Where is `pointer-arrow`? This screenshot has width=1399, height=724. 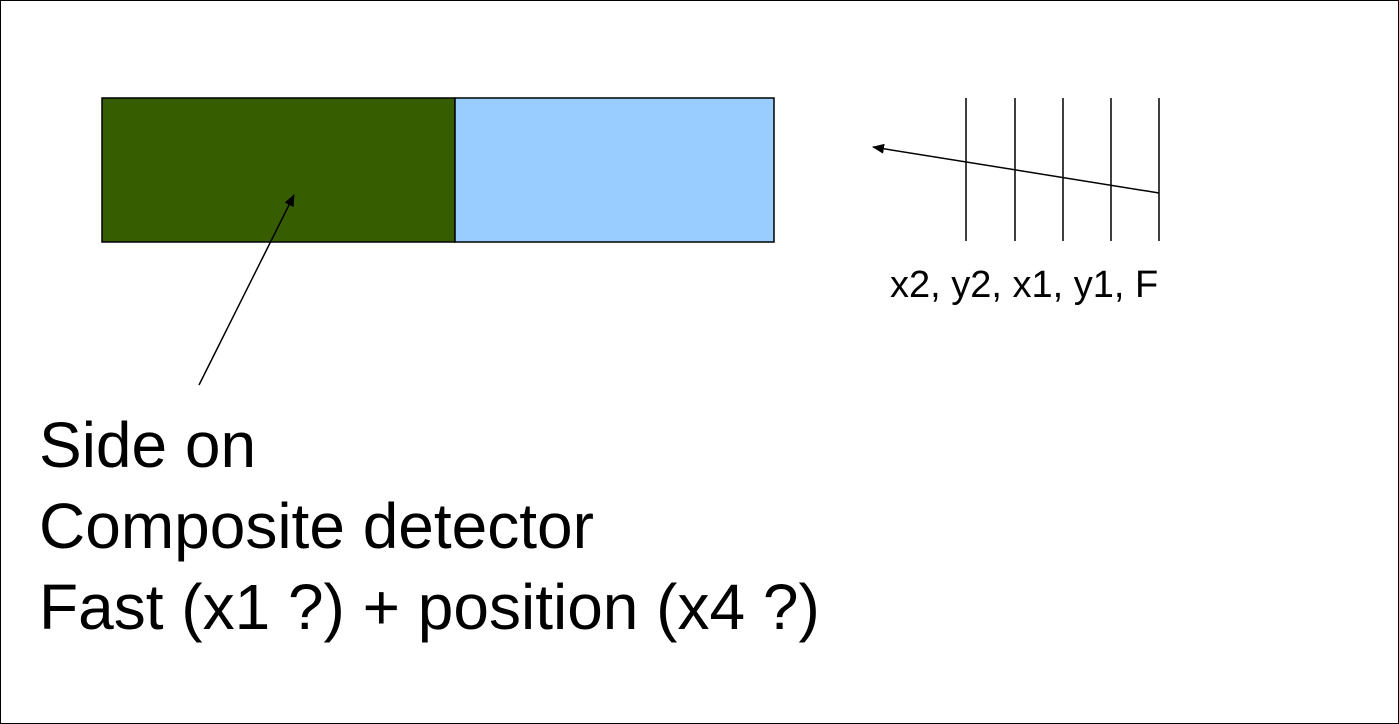 pointer-arrow is located at coordinates (246, 290).